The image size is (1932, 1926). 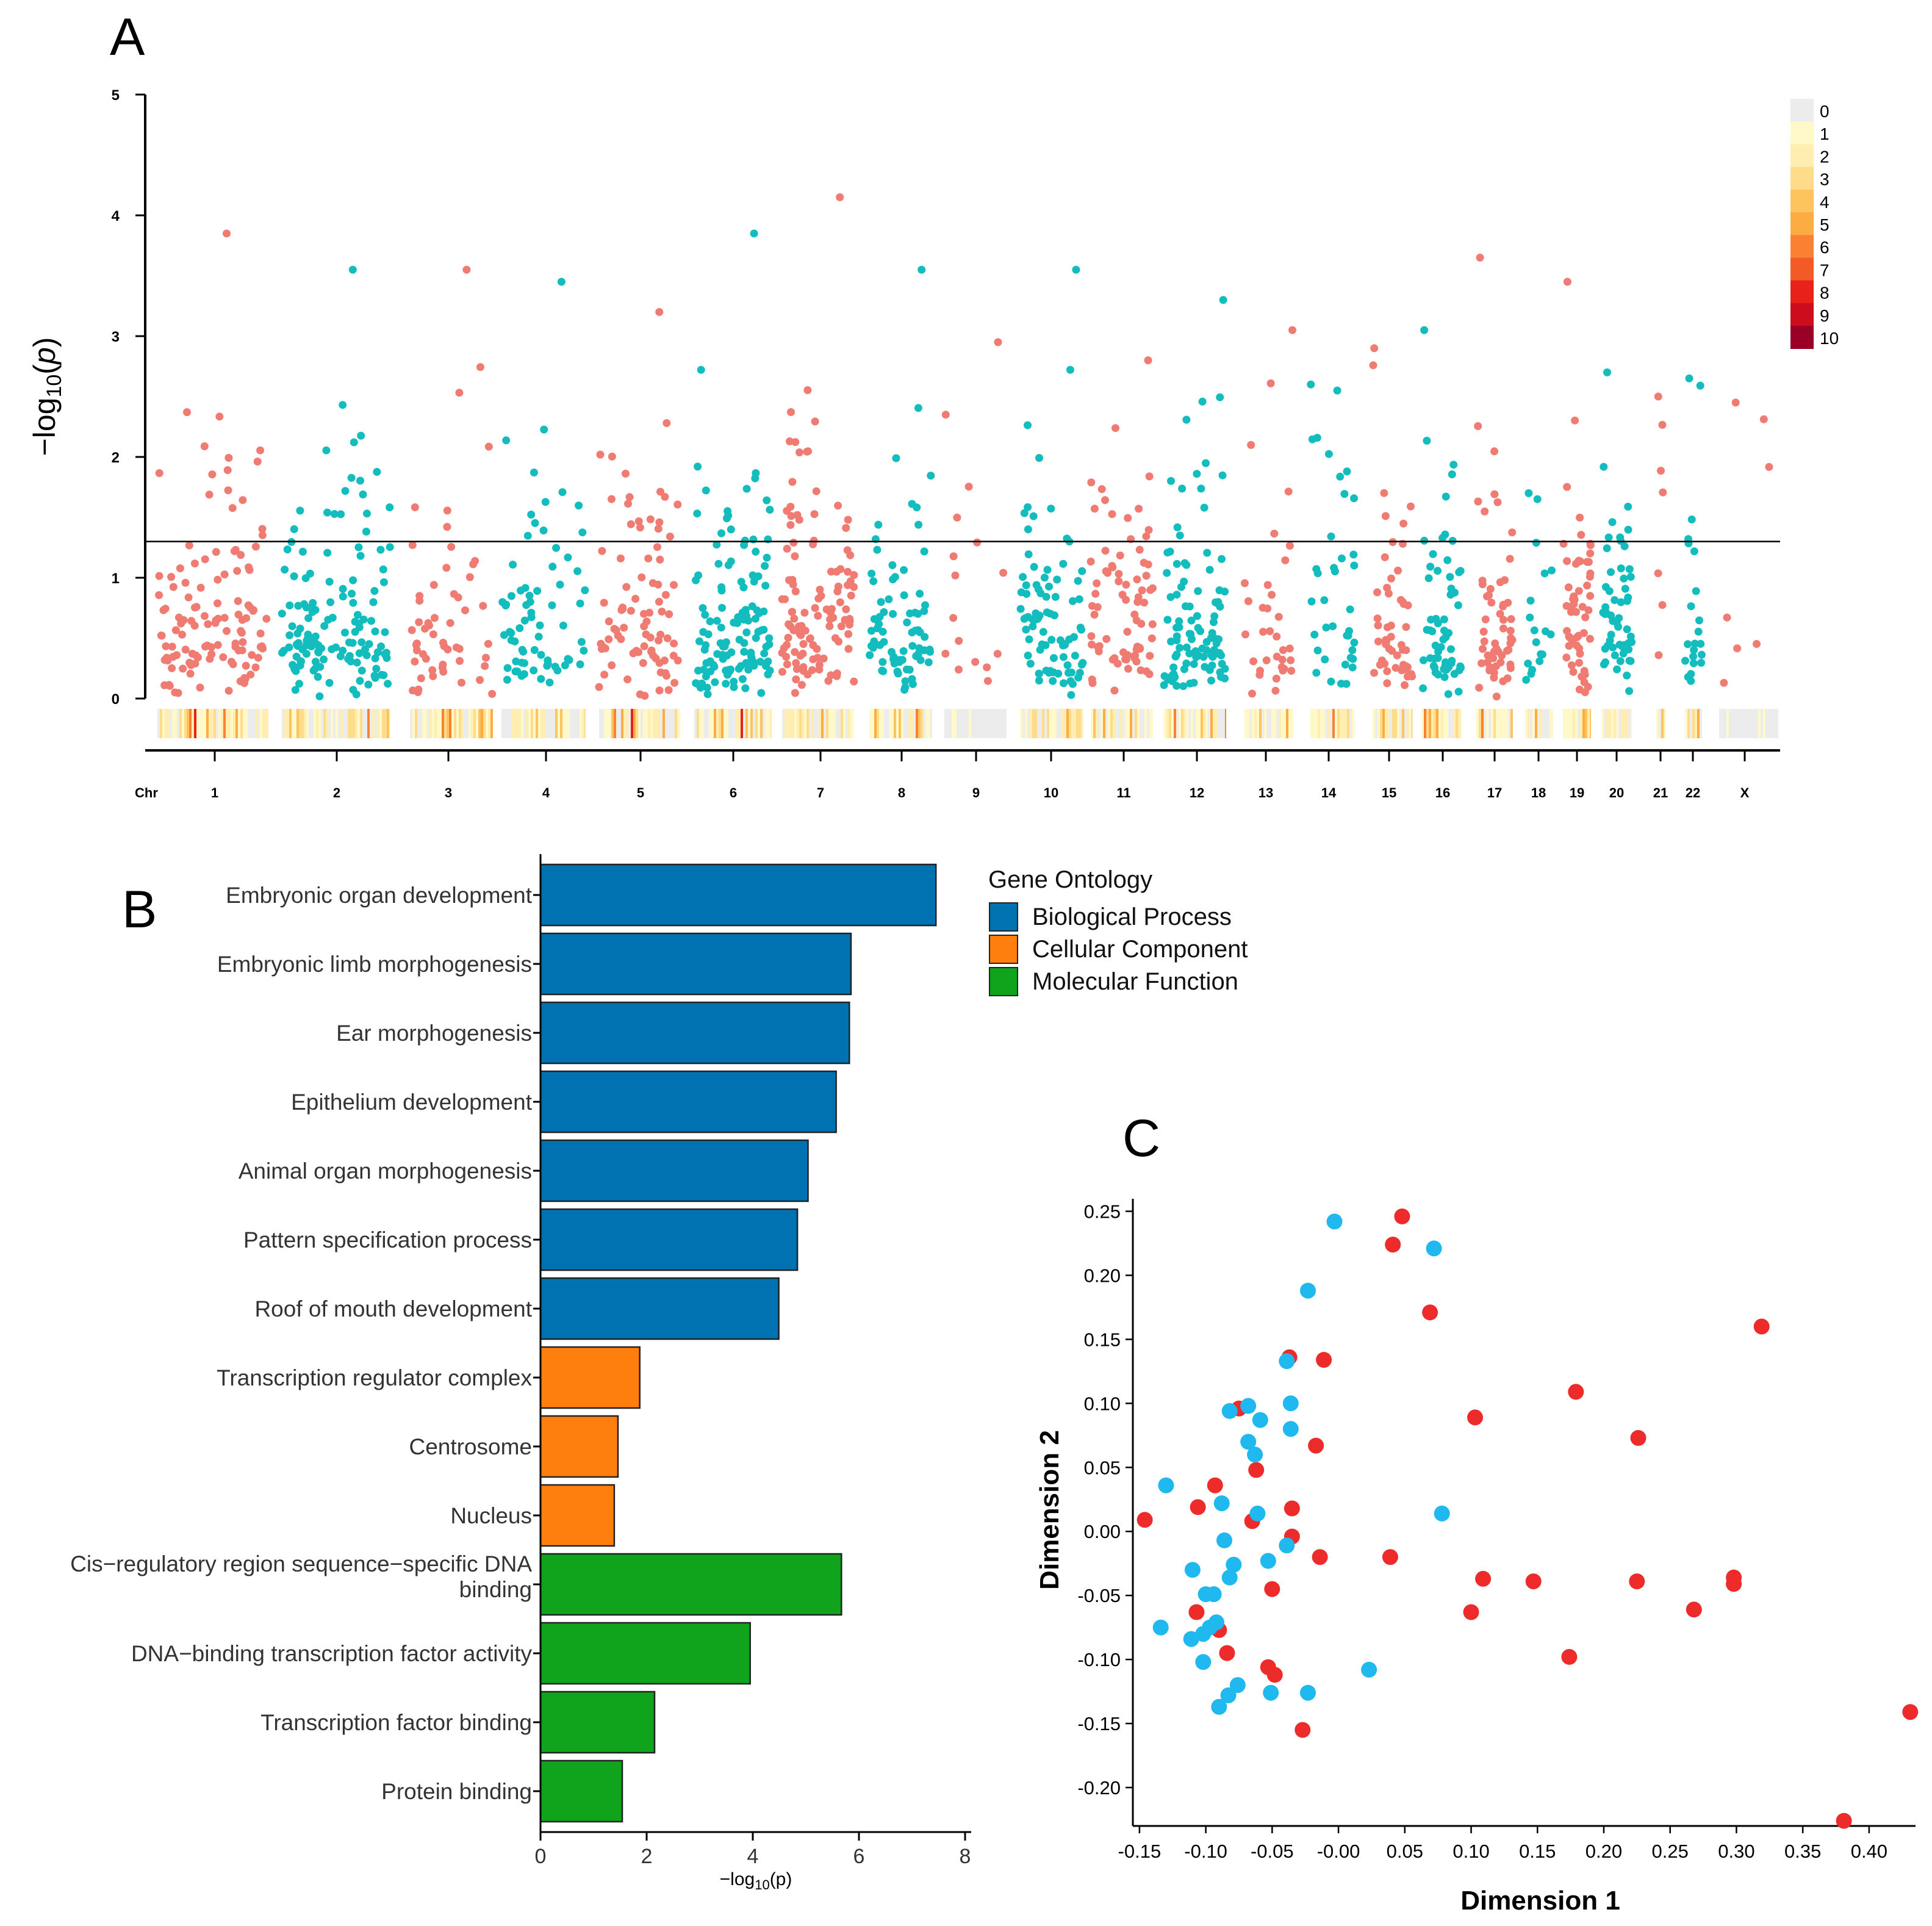 What do you see at coordinates (965, 1856) in the screenshot?
I see `x-tick-label: 8` at bounding box center [965, 1856].